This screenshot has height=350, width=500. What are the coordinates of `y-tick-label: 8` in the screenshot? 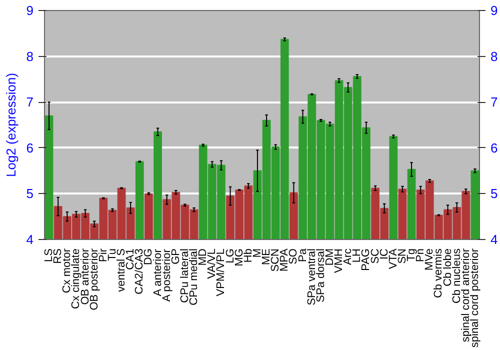 It's located at (30, 56).